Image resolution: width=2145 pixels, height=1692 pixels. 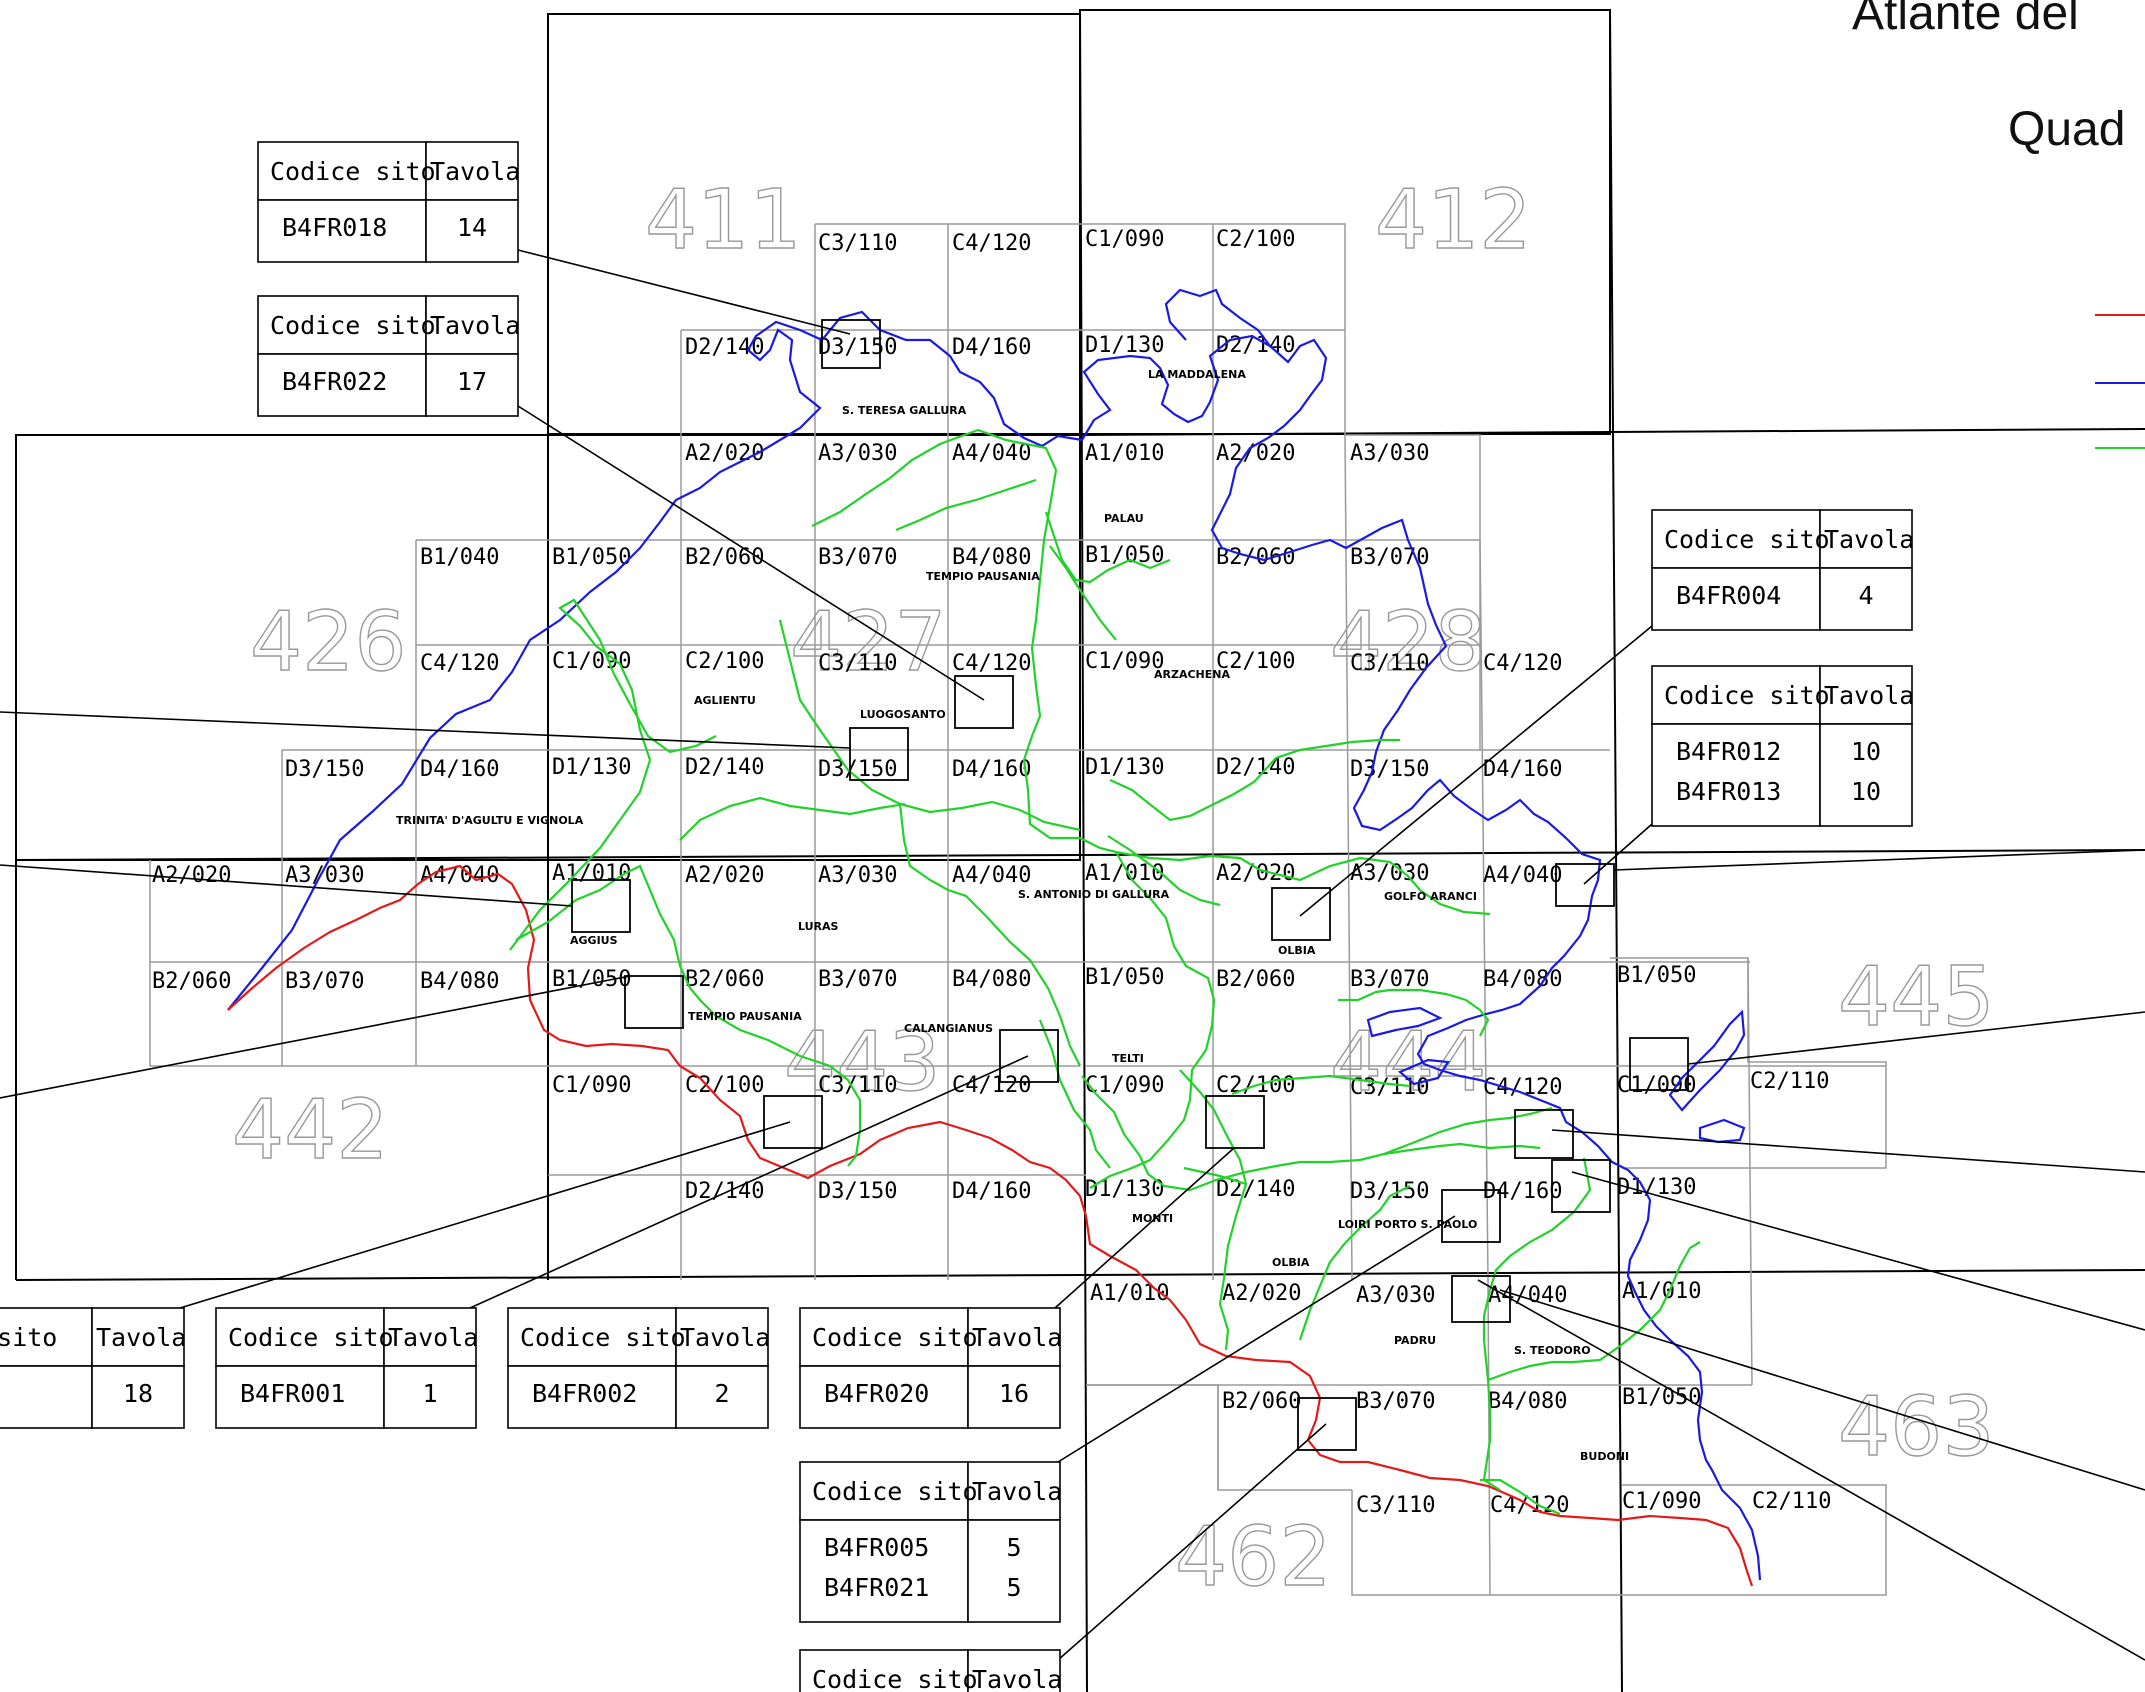 I want to click on sheet-label: D1/130, so click(x=1124, y=767).